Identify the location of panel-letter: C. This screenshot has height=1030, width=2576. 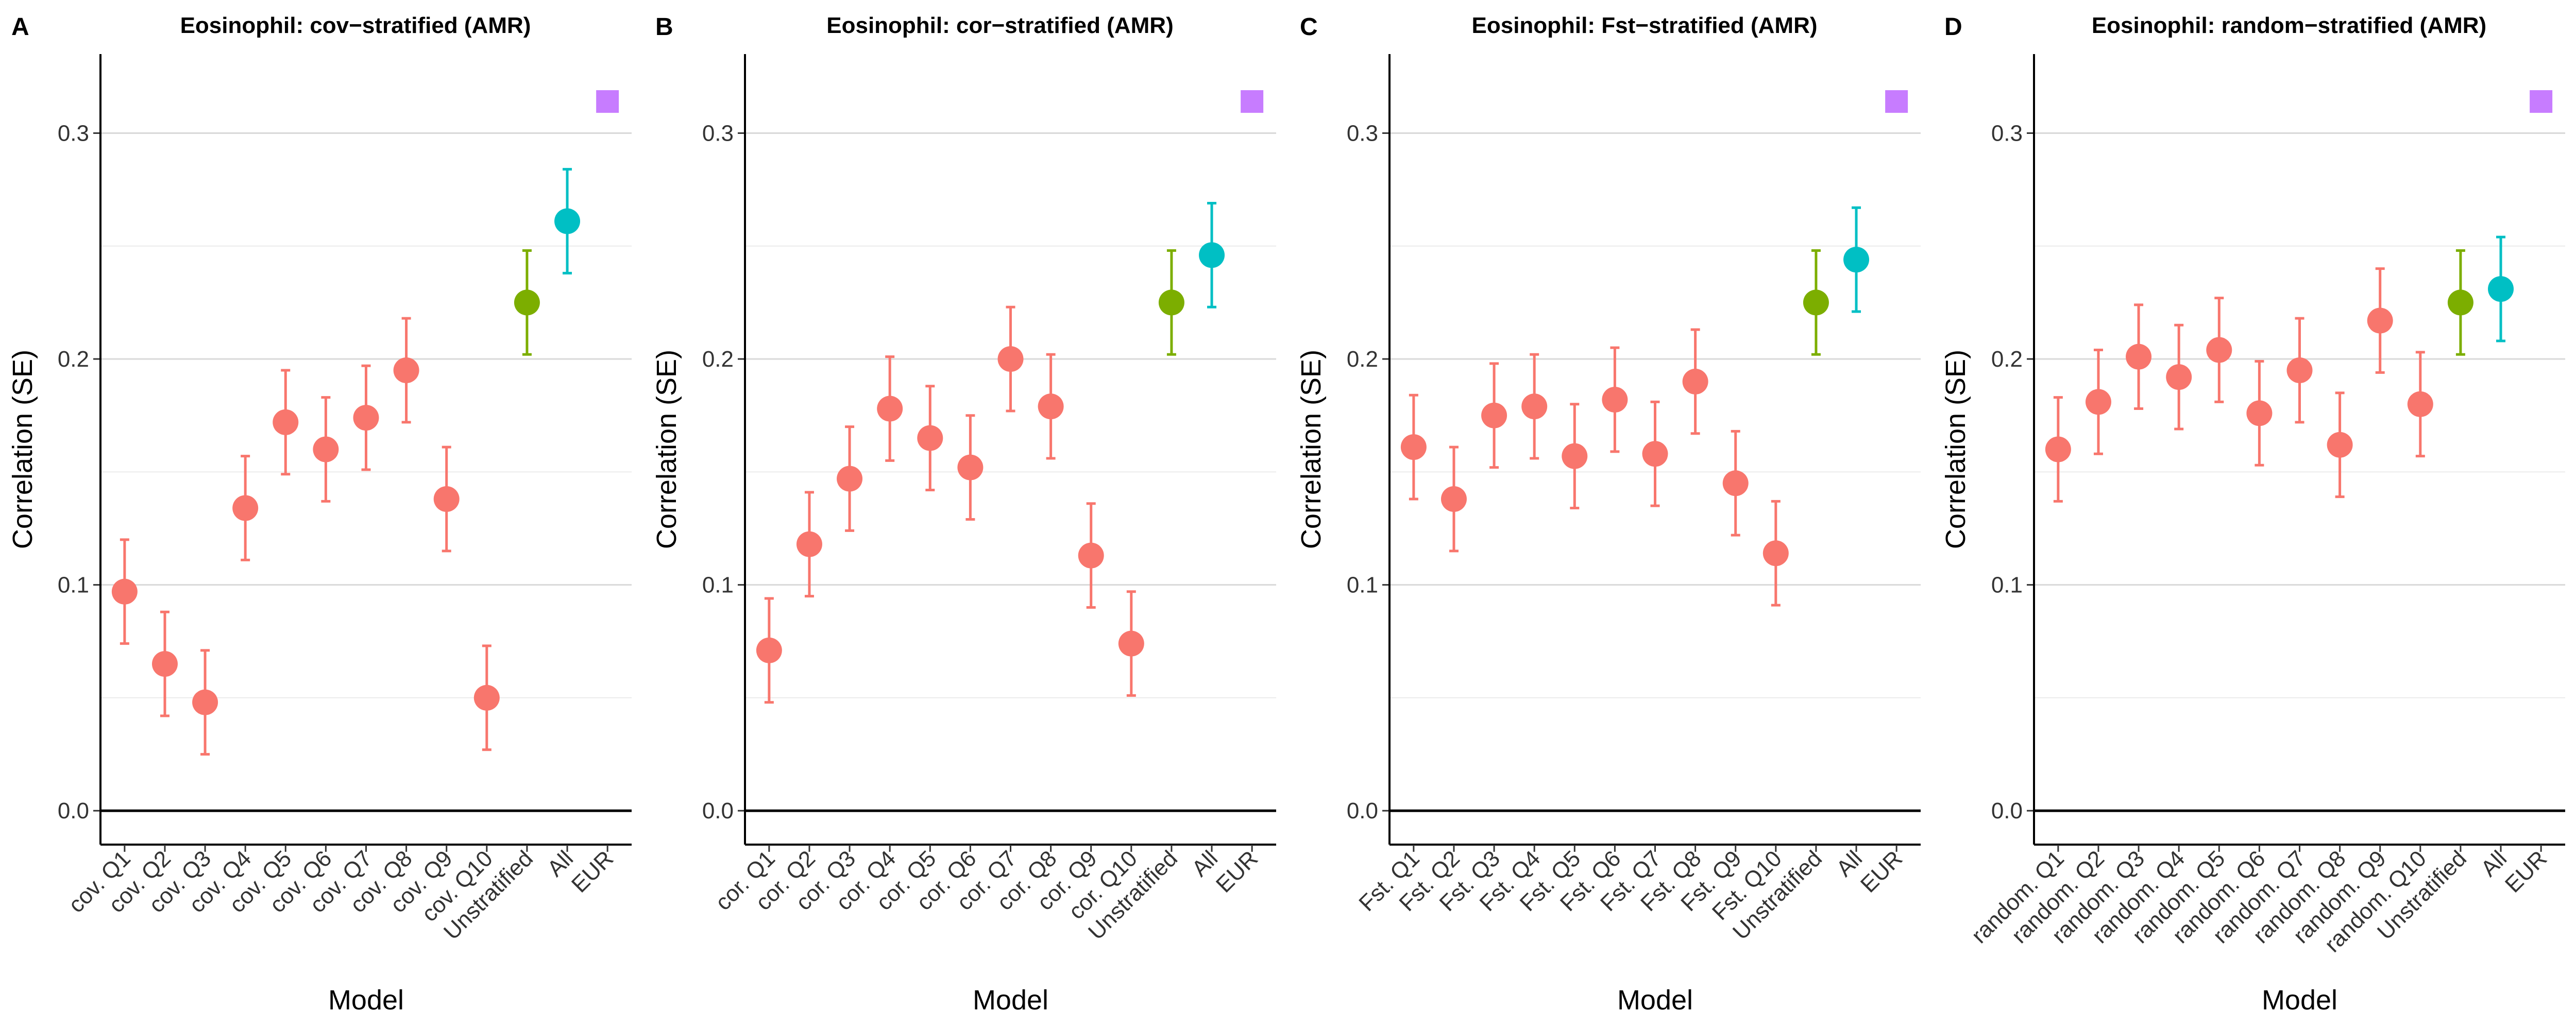
(1309, 27).